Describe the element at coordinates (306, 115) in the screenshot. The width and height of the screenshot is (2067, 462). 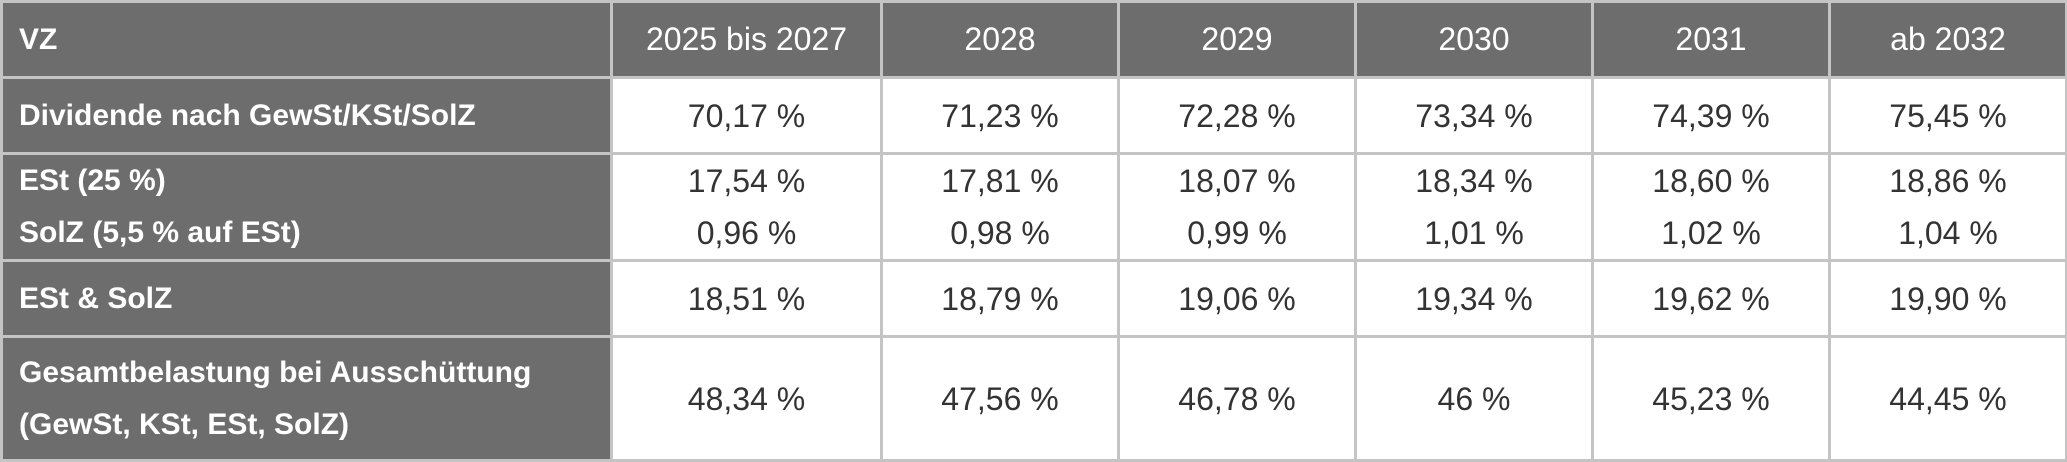
I see `row-label-dividende: Dividende nach GewSt/KSt/SolZ` at that location.